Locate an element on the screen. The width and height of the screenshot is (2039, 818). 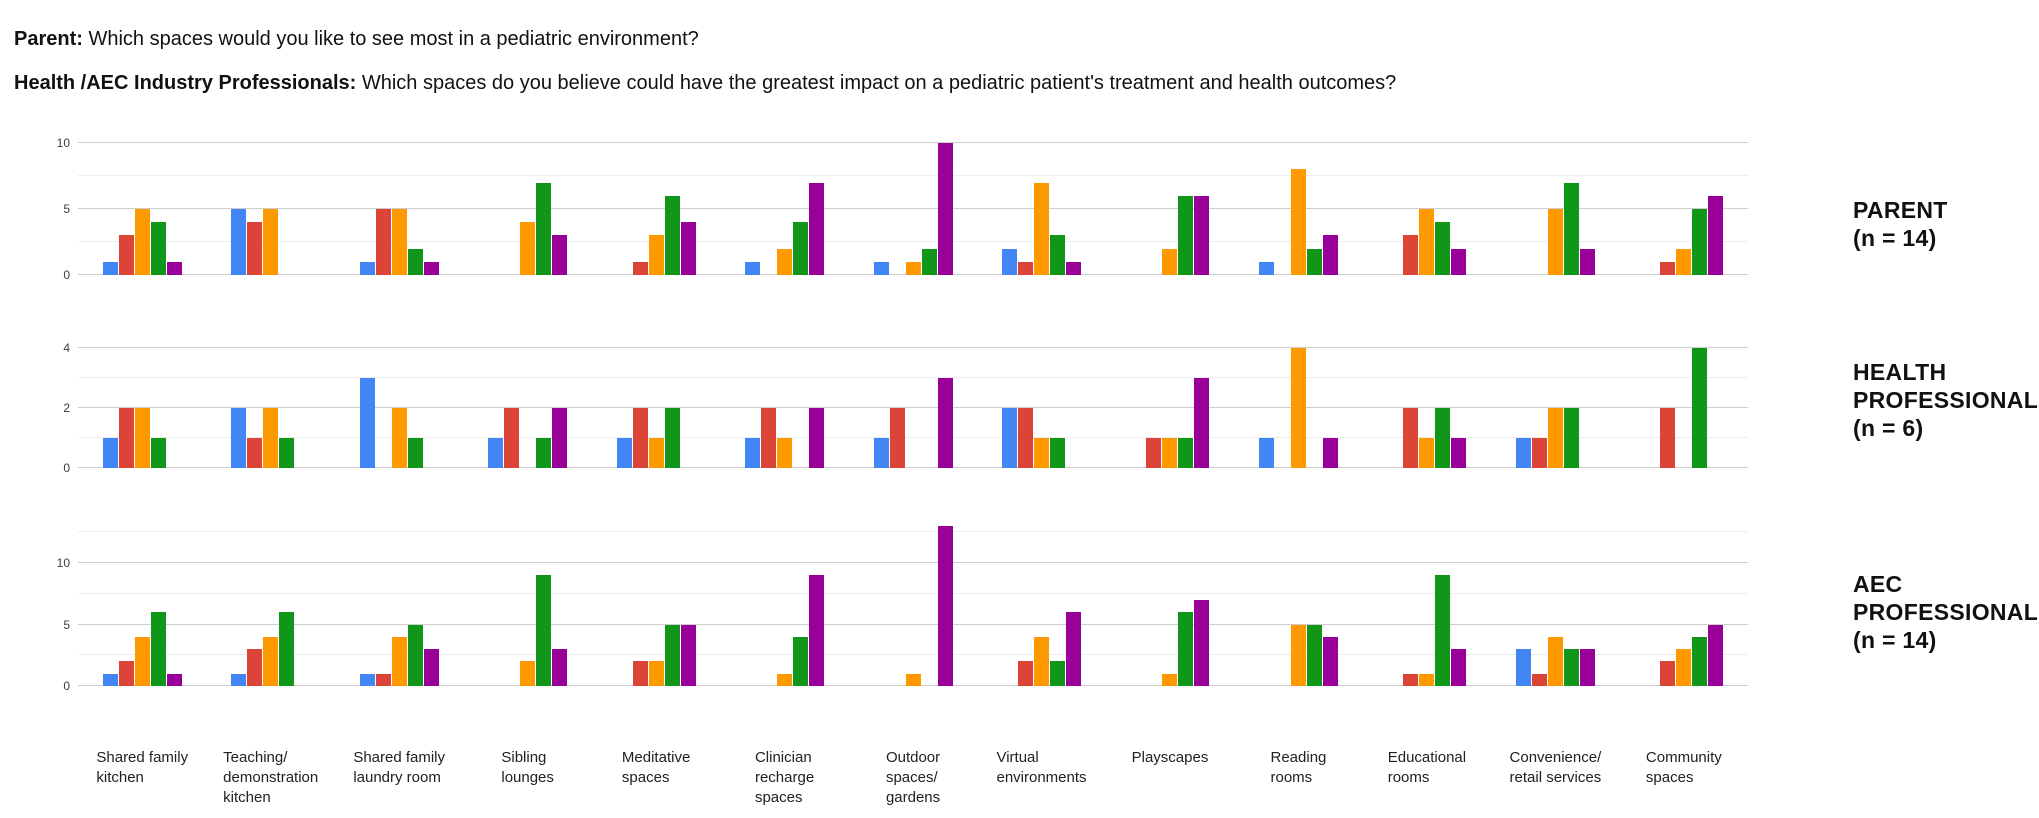
bar-health-professional-orange-c11 is located at coordinates (1427, 453).